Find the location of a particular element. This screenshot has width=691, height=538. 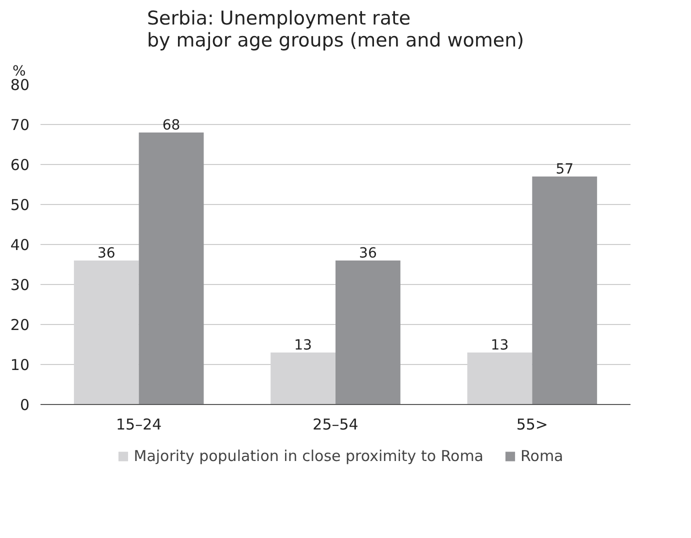

x-tick-label: 55> is located at coordinates (532, 425).